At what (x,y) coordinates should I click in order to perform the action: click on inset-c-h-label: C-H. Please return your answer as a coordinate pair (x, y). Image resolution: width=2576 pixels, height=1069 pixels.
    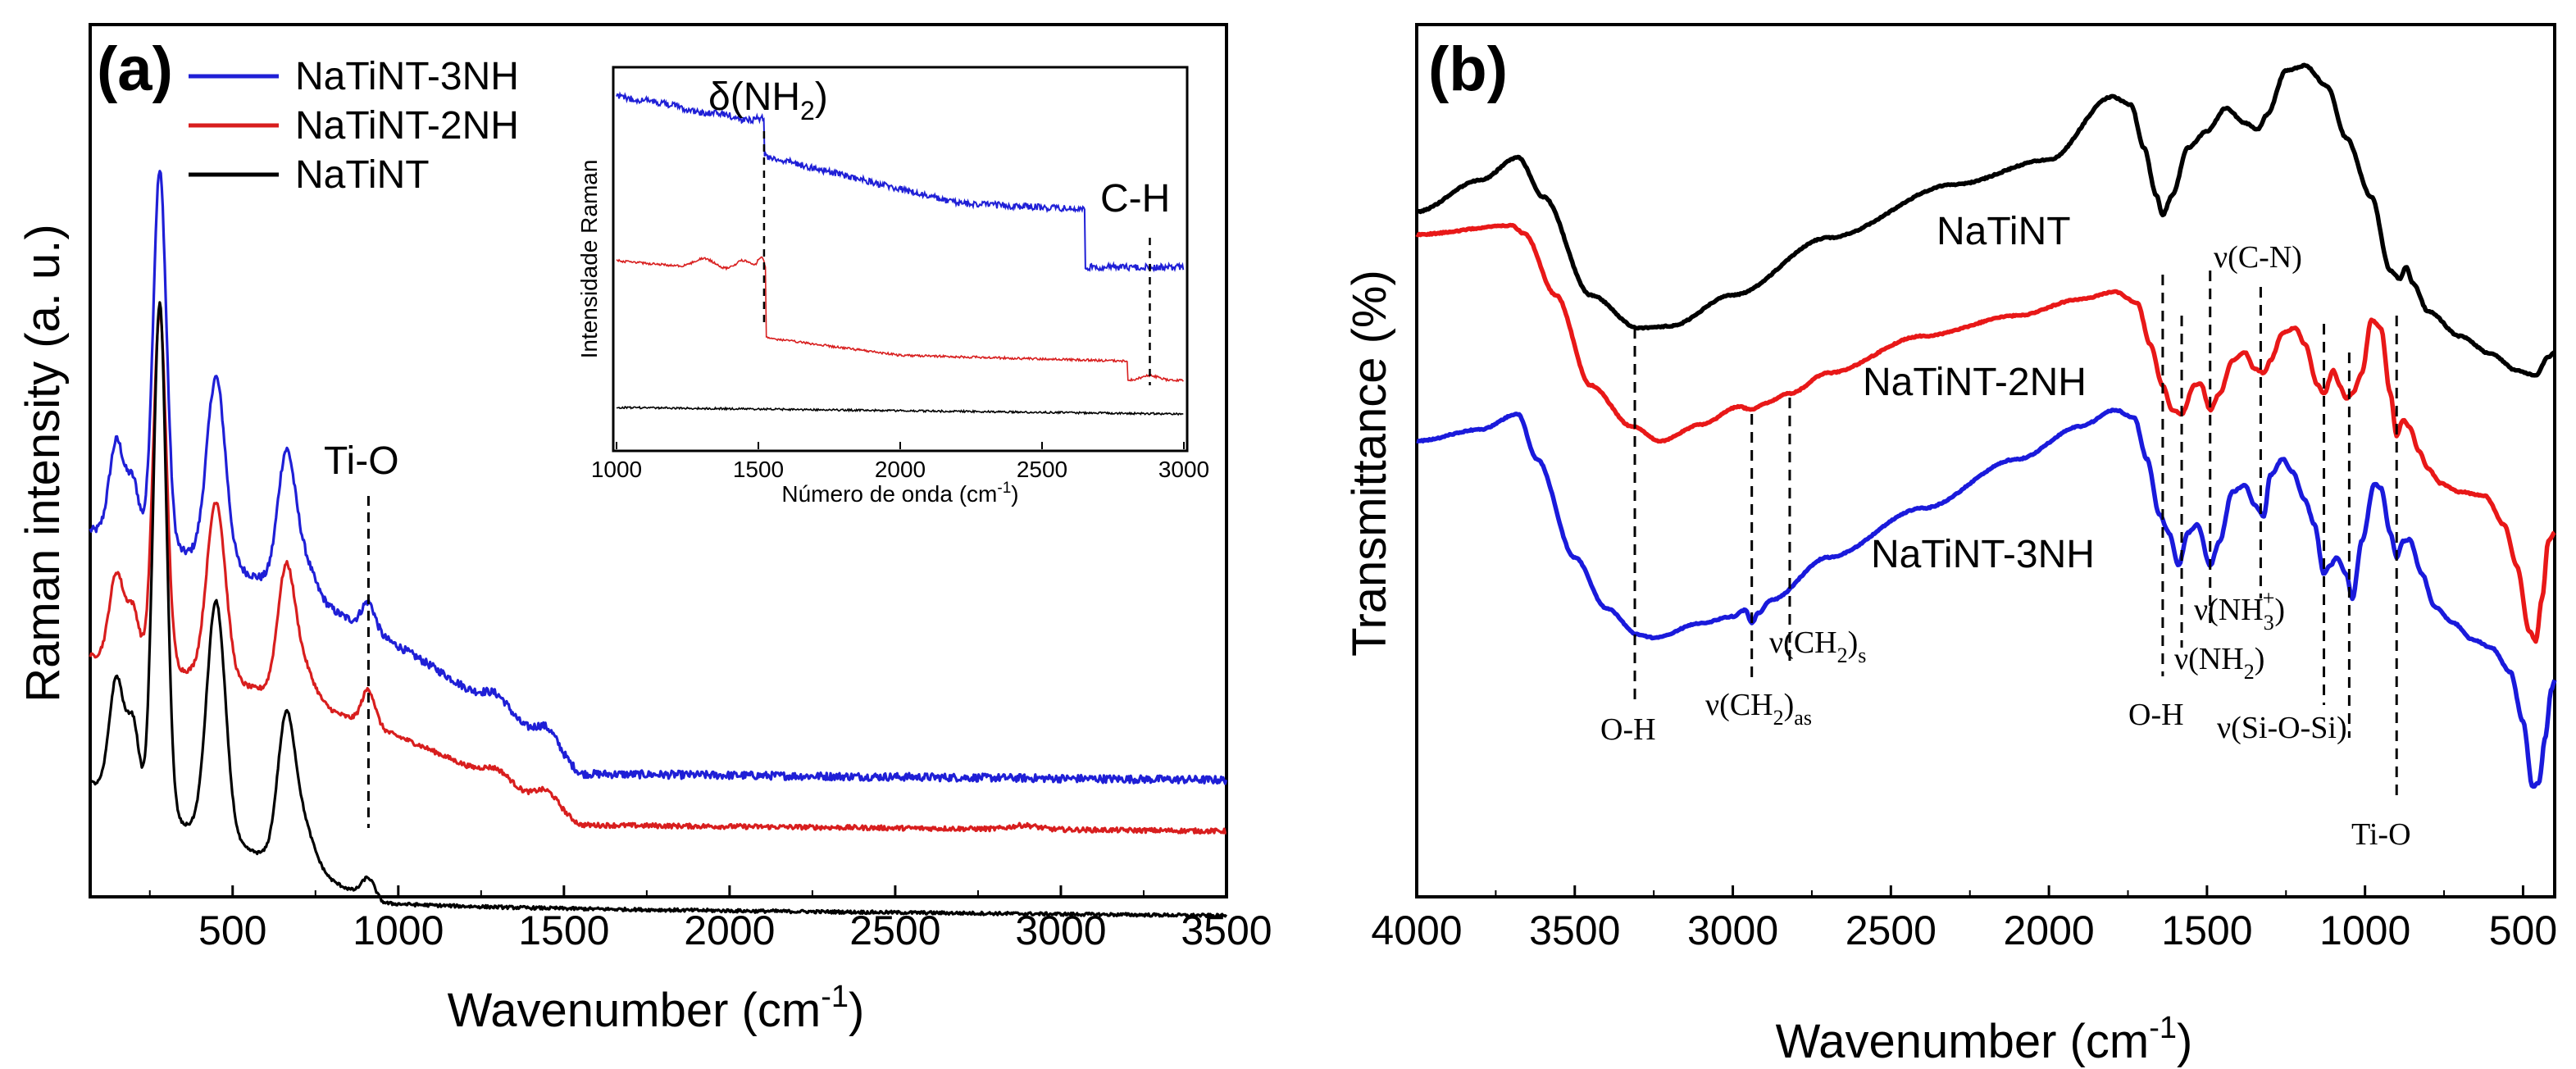
    Looking at the image, I should click on (1135, 199).